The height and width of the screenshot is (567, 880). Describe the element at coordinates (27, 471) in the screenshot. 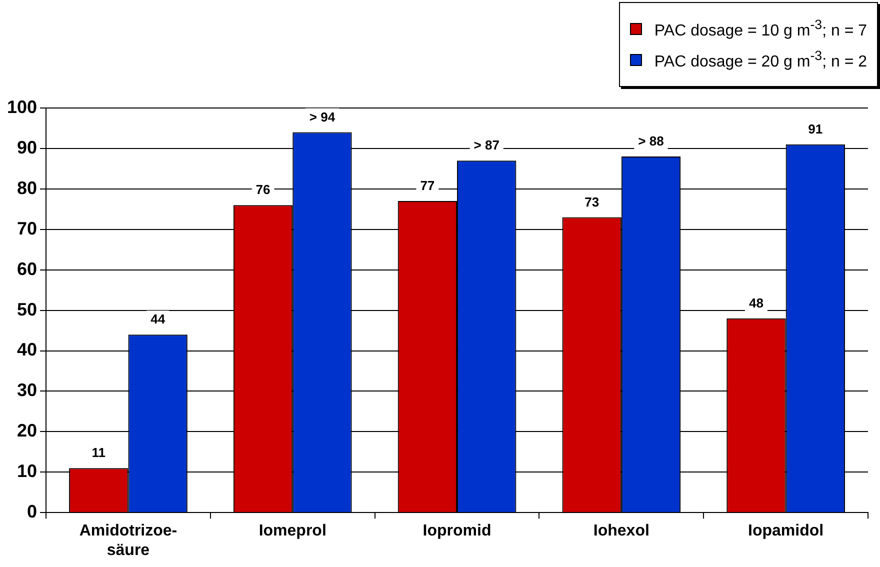

I see `y-tick-label: 10` at that location.